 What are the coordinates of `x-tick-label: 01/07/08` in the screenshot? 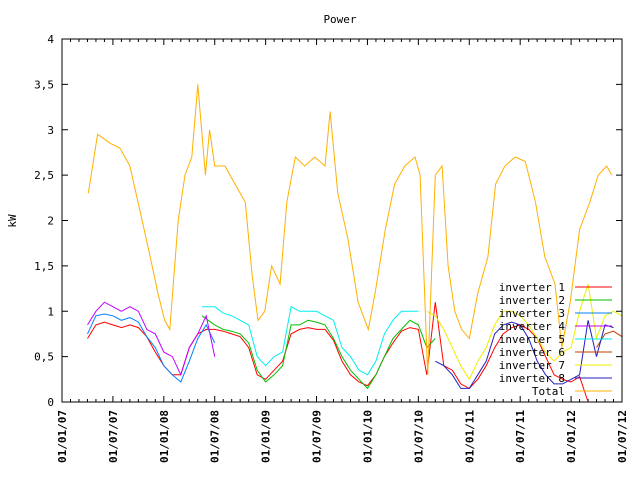 It's located at (215, 436).